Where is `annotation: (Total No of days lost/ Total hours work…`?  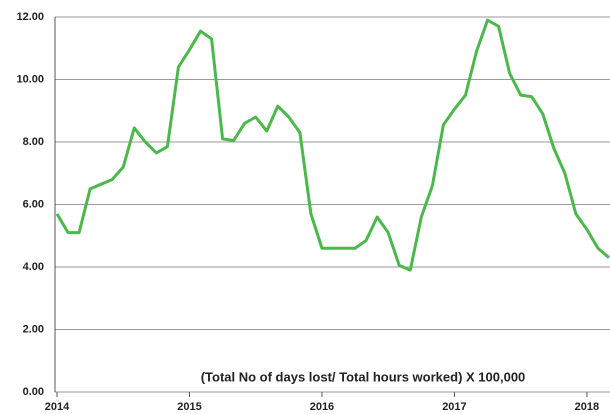 annotation: (Total No of days lost/ Total hours work… is located at coordinates (363, 376).